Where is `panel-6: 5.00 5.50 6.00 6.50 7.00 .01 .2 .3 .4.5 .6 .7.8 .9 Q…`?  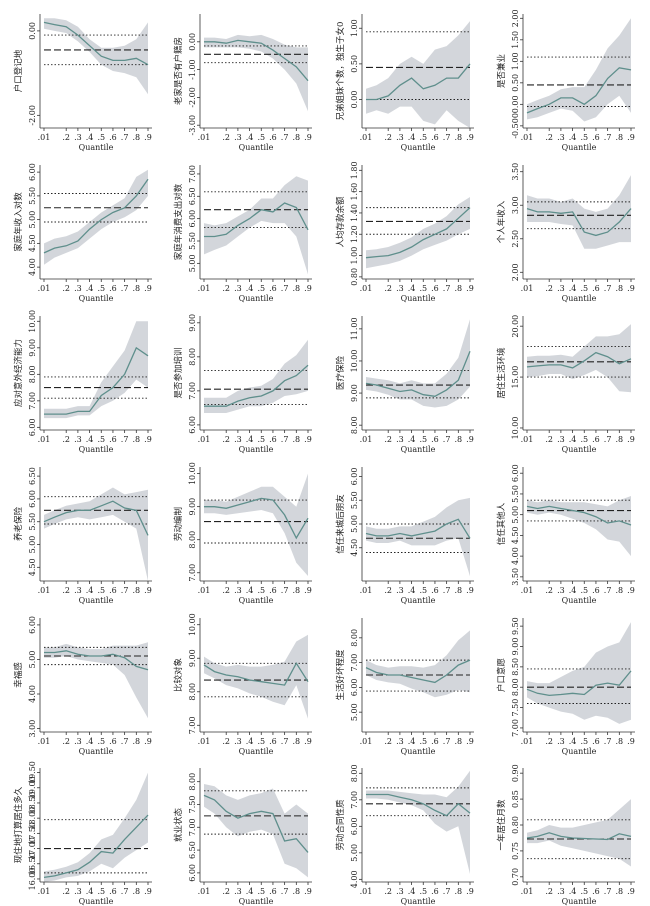 panel-6: 5.00 5.50 6.00 6.50 7.00 .01 .2 .3 .4.5 .6 .7.8 .9 Q… is located at coordinates (242, 234).